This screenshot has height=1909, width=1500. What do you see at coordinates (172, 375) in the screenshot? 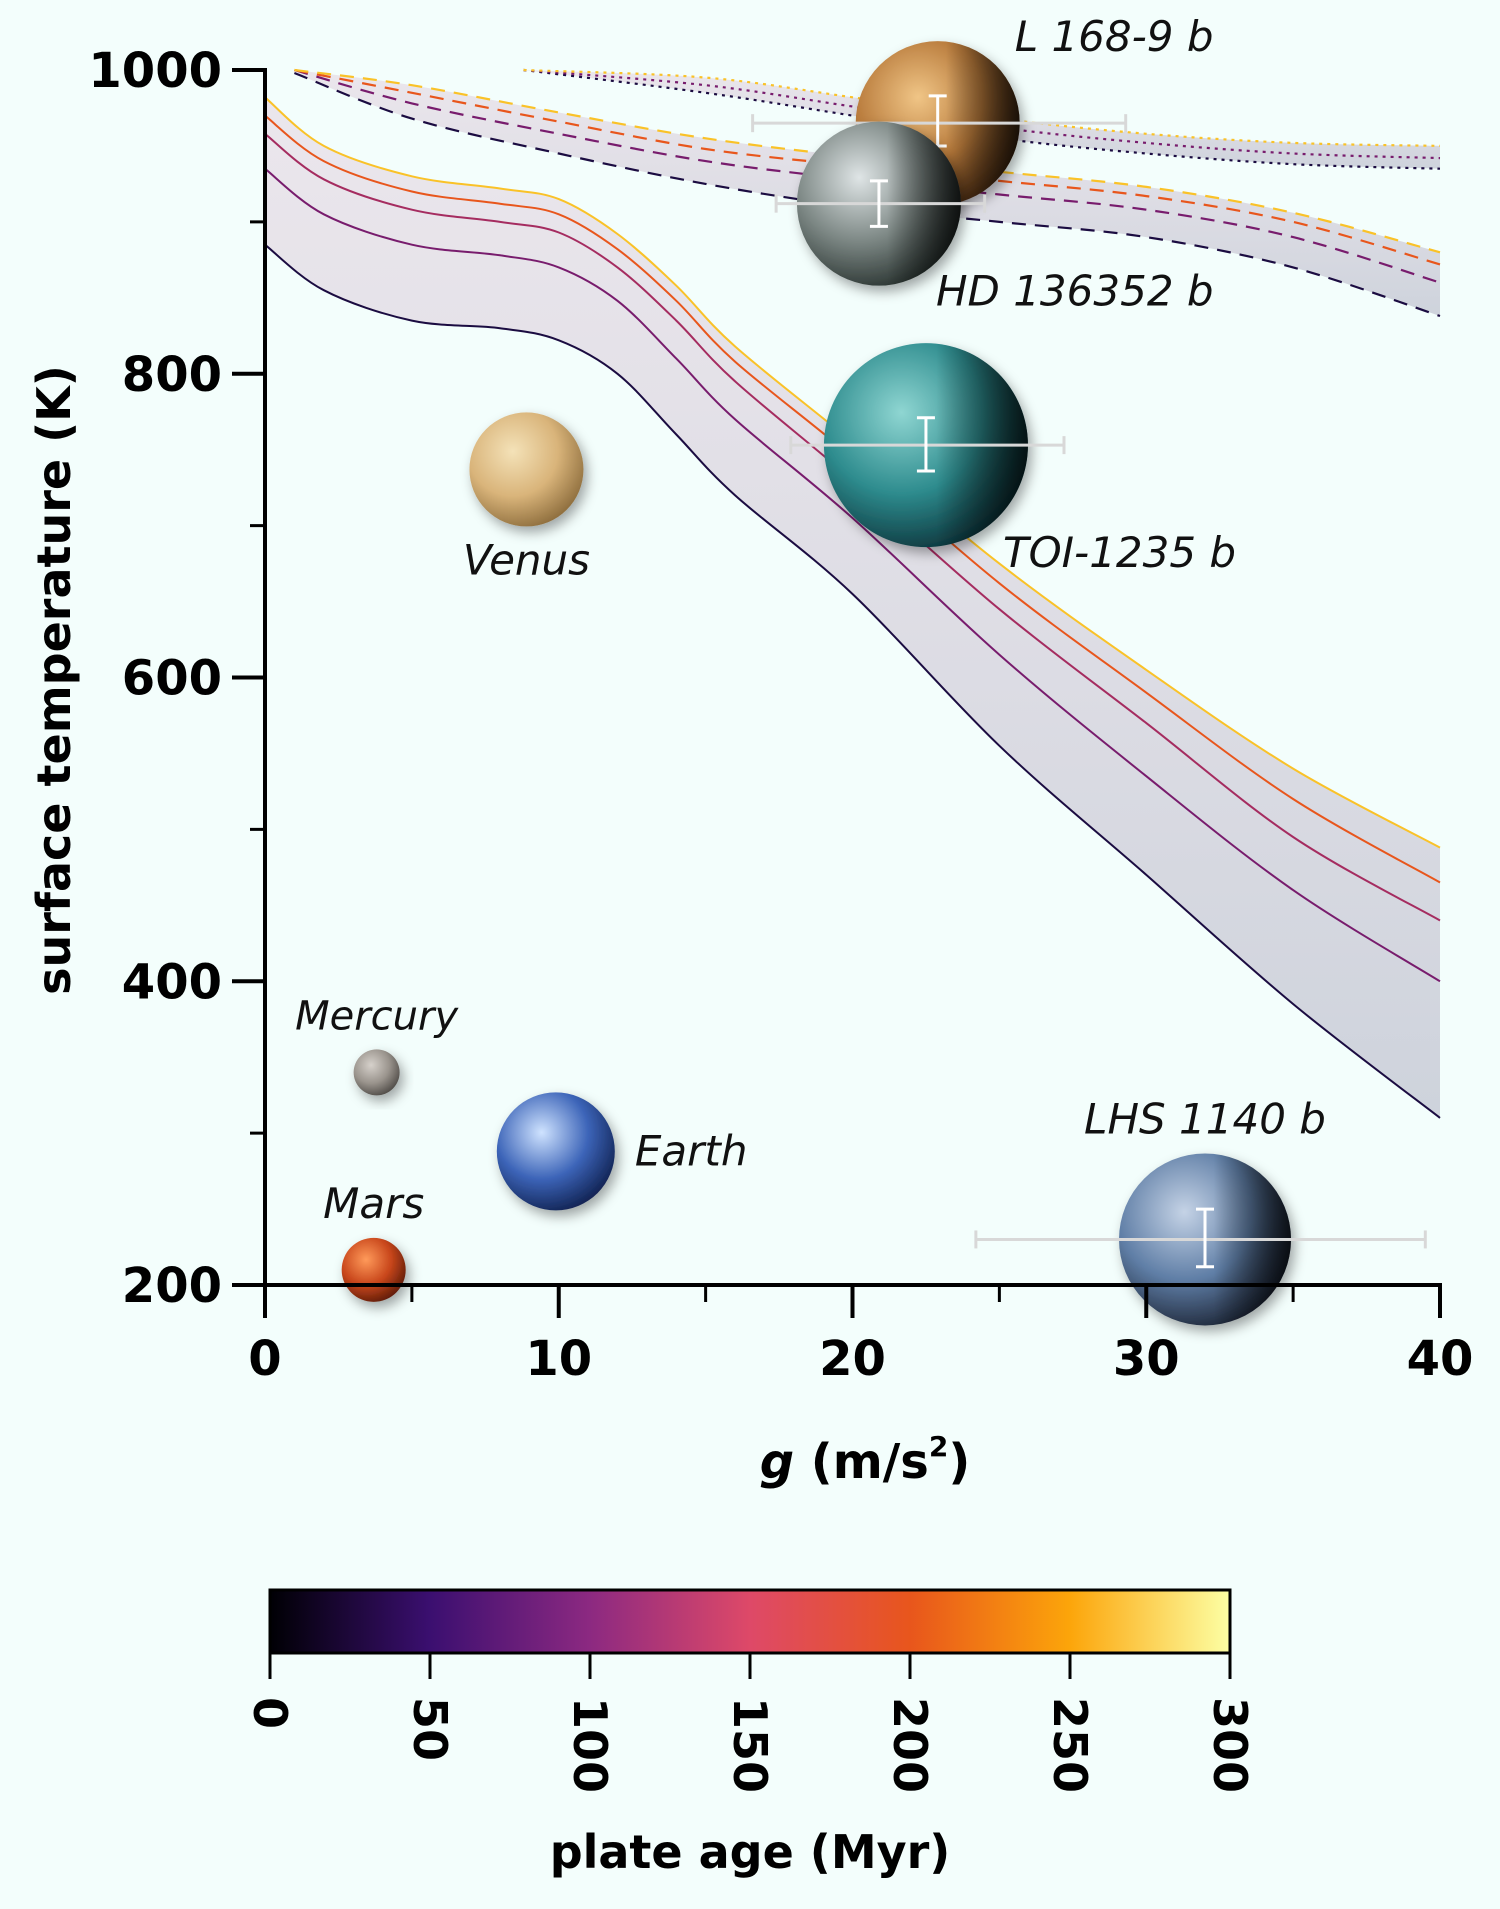
I see `y-tick-label: 800` at bounding box center [172, 375].